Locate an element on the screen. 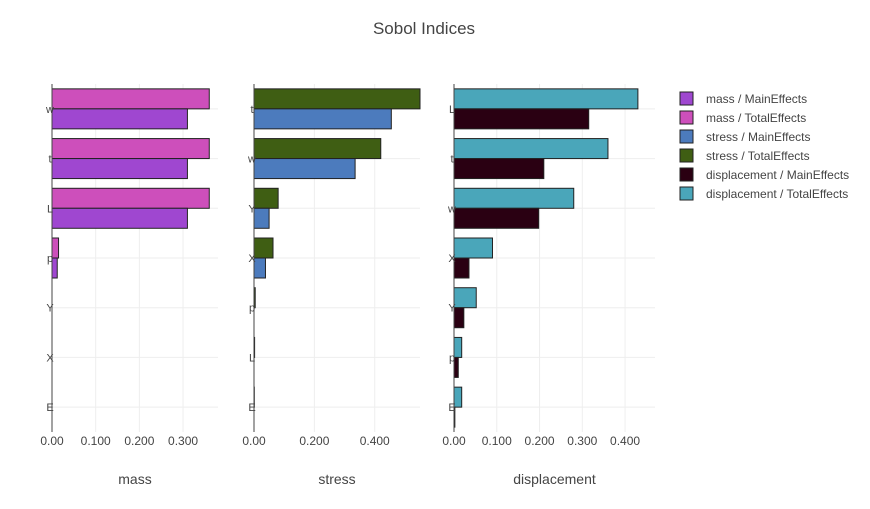 The width and height of the screenshot is (870, 509). legend-label: stress / MainEffects is located at coordinates (758, 137).